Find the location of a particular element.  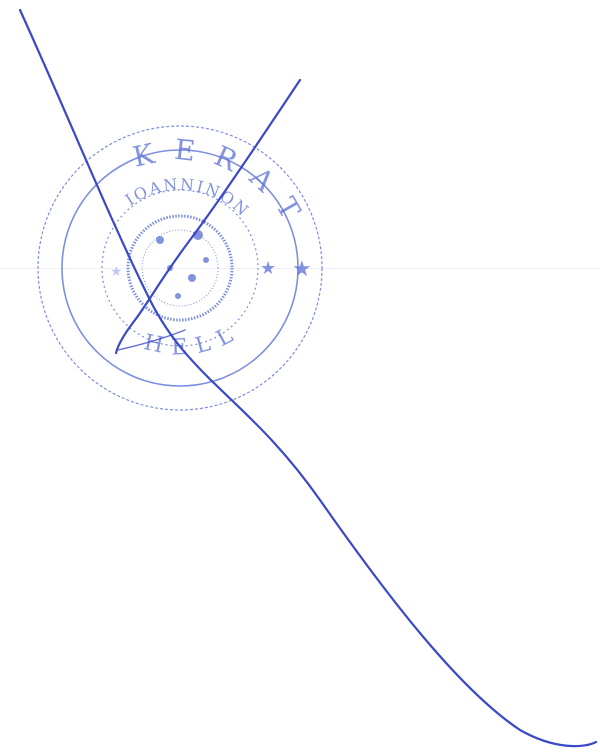

stamp-center-emblem is located at coordinates (180, 268).